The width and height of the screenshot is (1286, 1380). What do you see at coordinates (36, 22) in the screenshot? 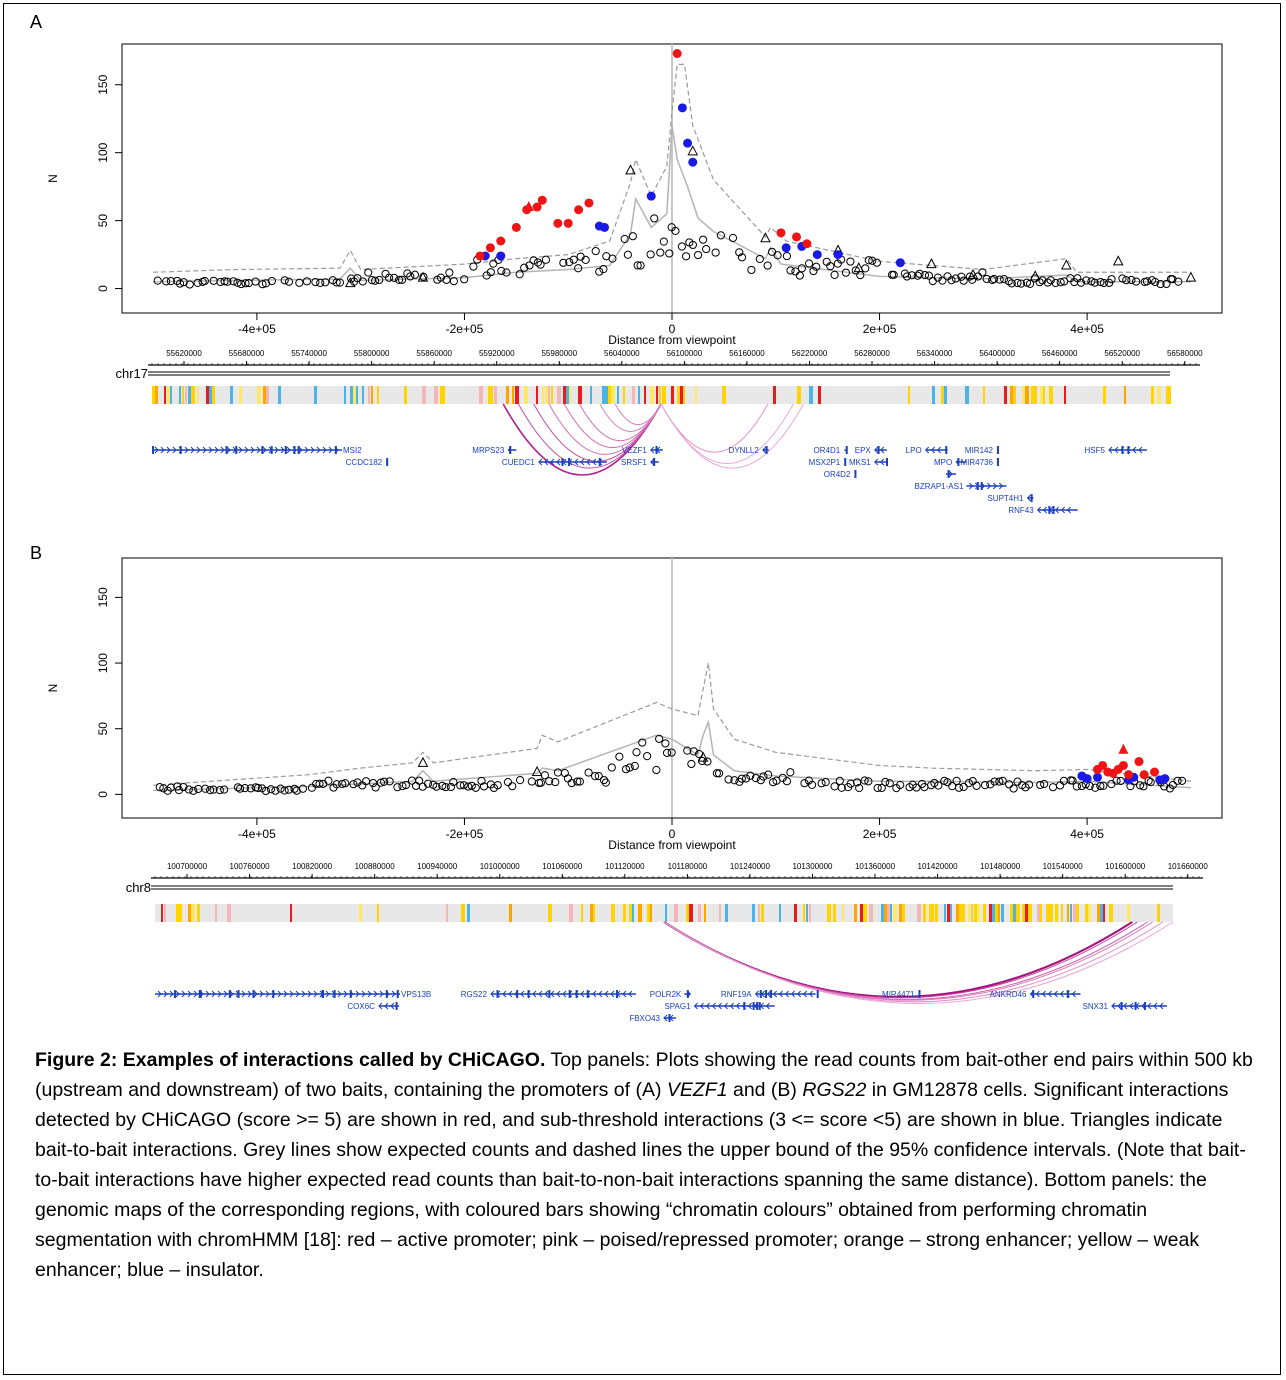
I see `panel-letter-a: A` at bounding box center [36, 22].